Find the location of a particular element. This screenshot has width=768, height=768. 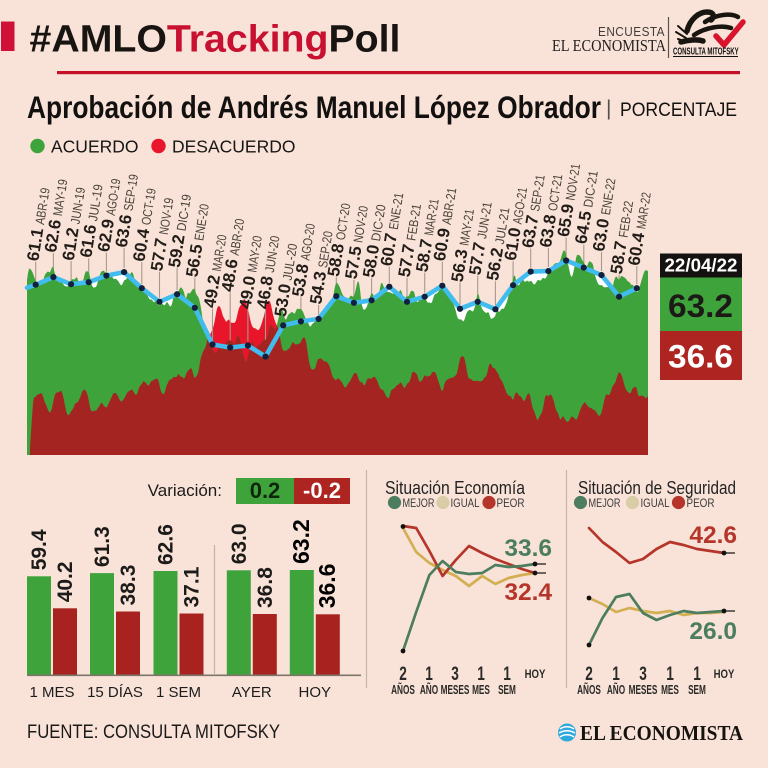

svg-text: Situación Economía is located at coordinates (455, 487).